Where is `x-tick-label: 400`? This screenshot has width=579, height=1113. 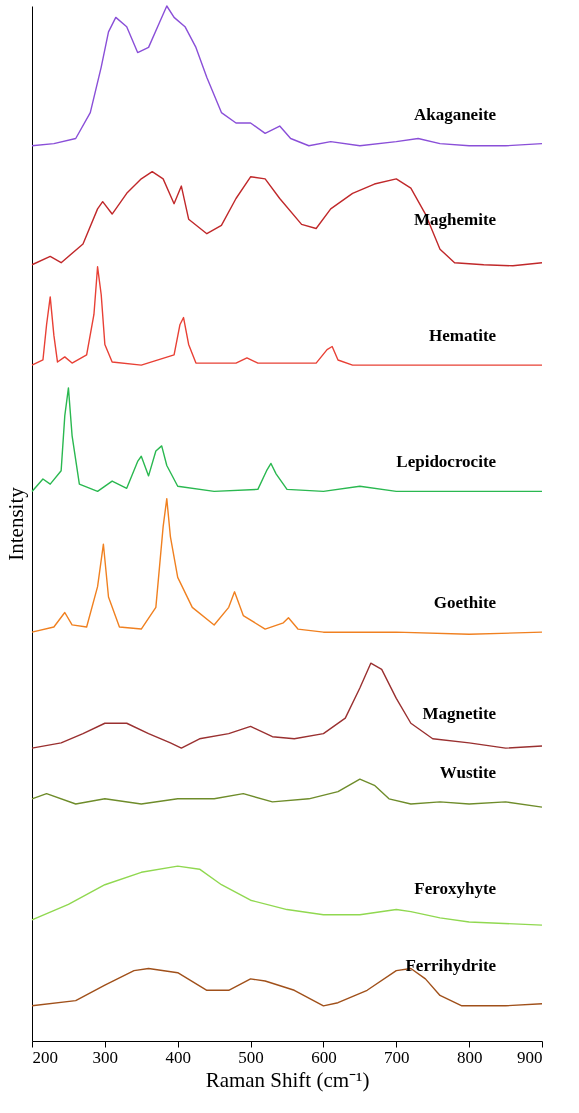 x-tick-label: 400 is located at coordinates (178, 1057).